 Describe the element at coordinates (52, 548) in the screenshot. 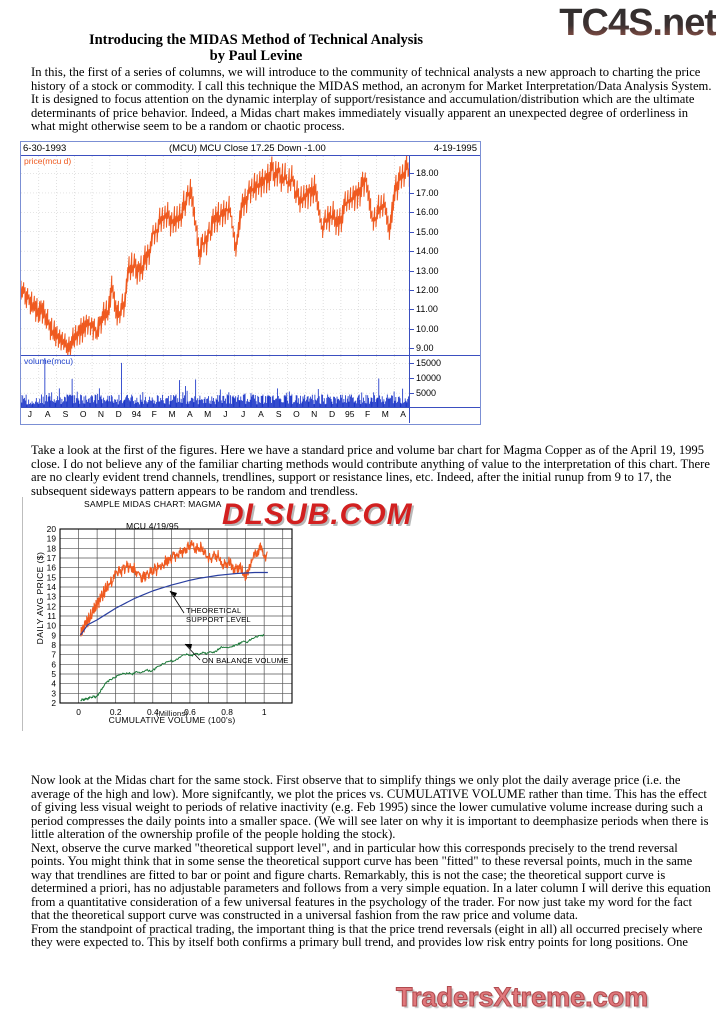

I see `chart2-y-tick: 18` at that location.